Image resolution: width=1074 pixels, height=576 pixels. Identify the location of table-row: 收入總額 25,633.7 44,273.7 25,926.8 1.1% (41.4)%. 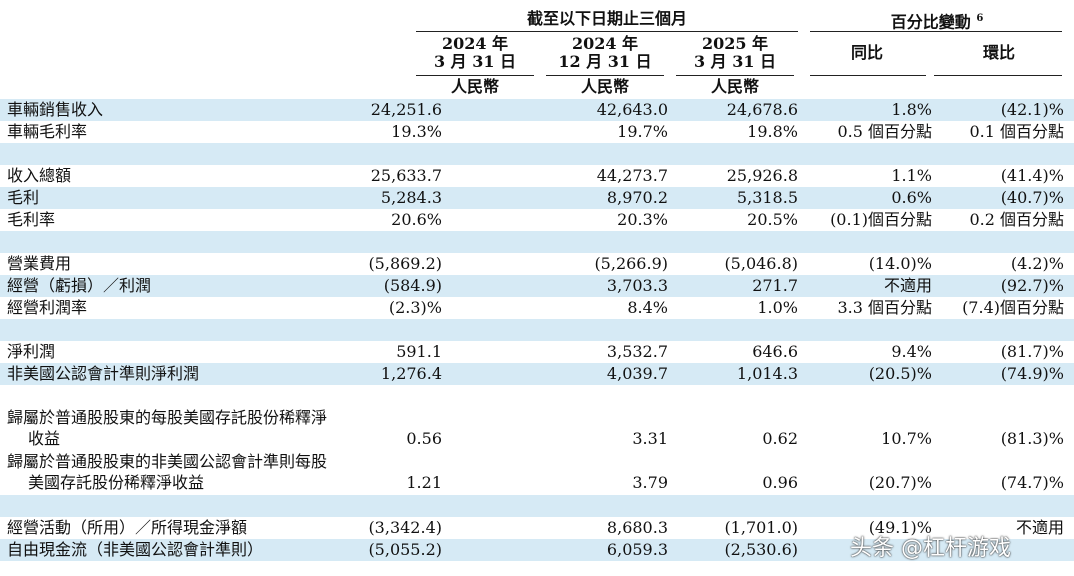
(537, 176).